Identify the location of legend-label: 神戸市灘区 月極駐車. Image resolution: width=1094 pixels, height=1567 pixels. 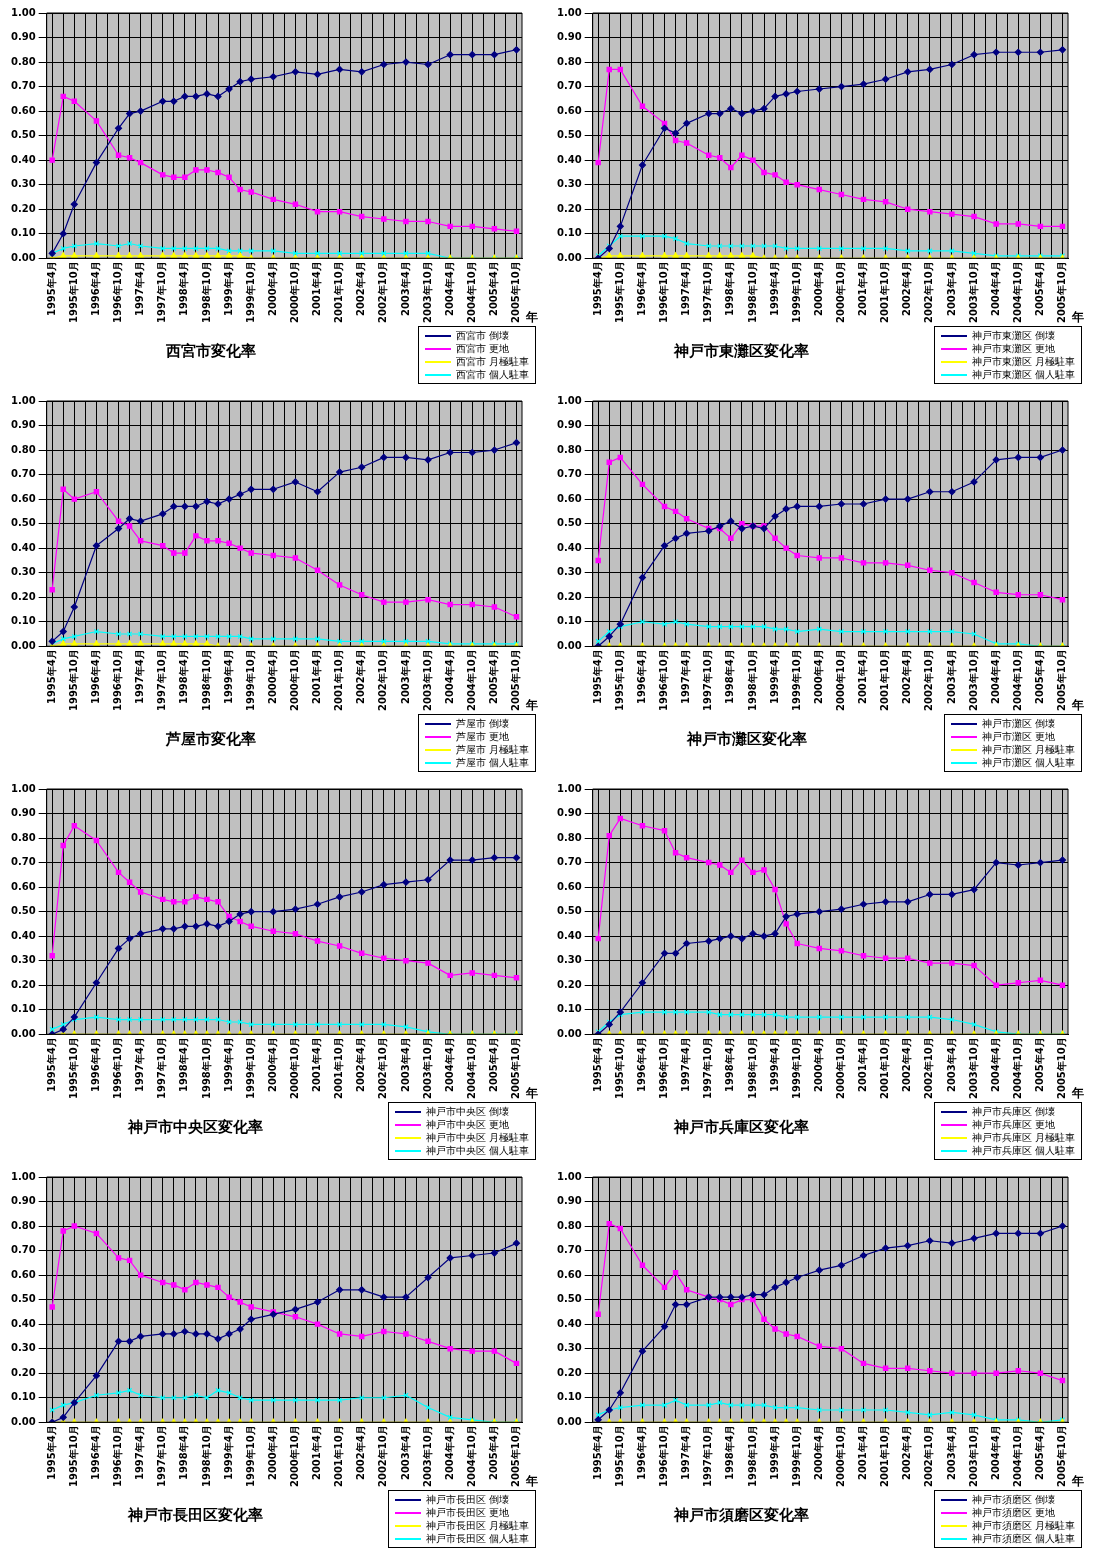
(1028, 749).